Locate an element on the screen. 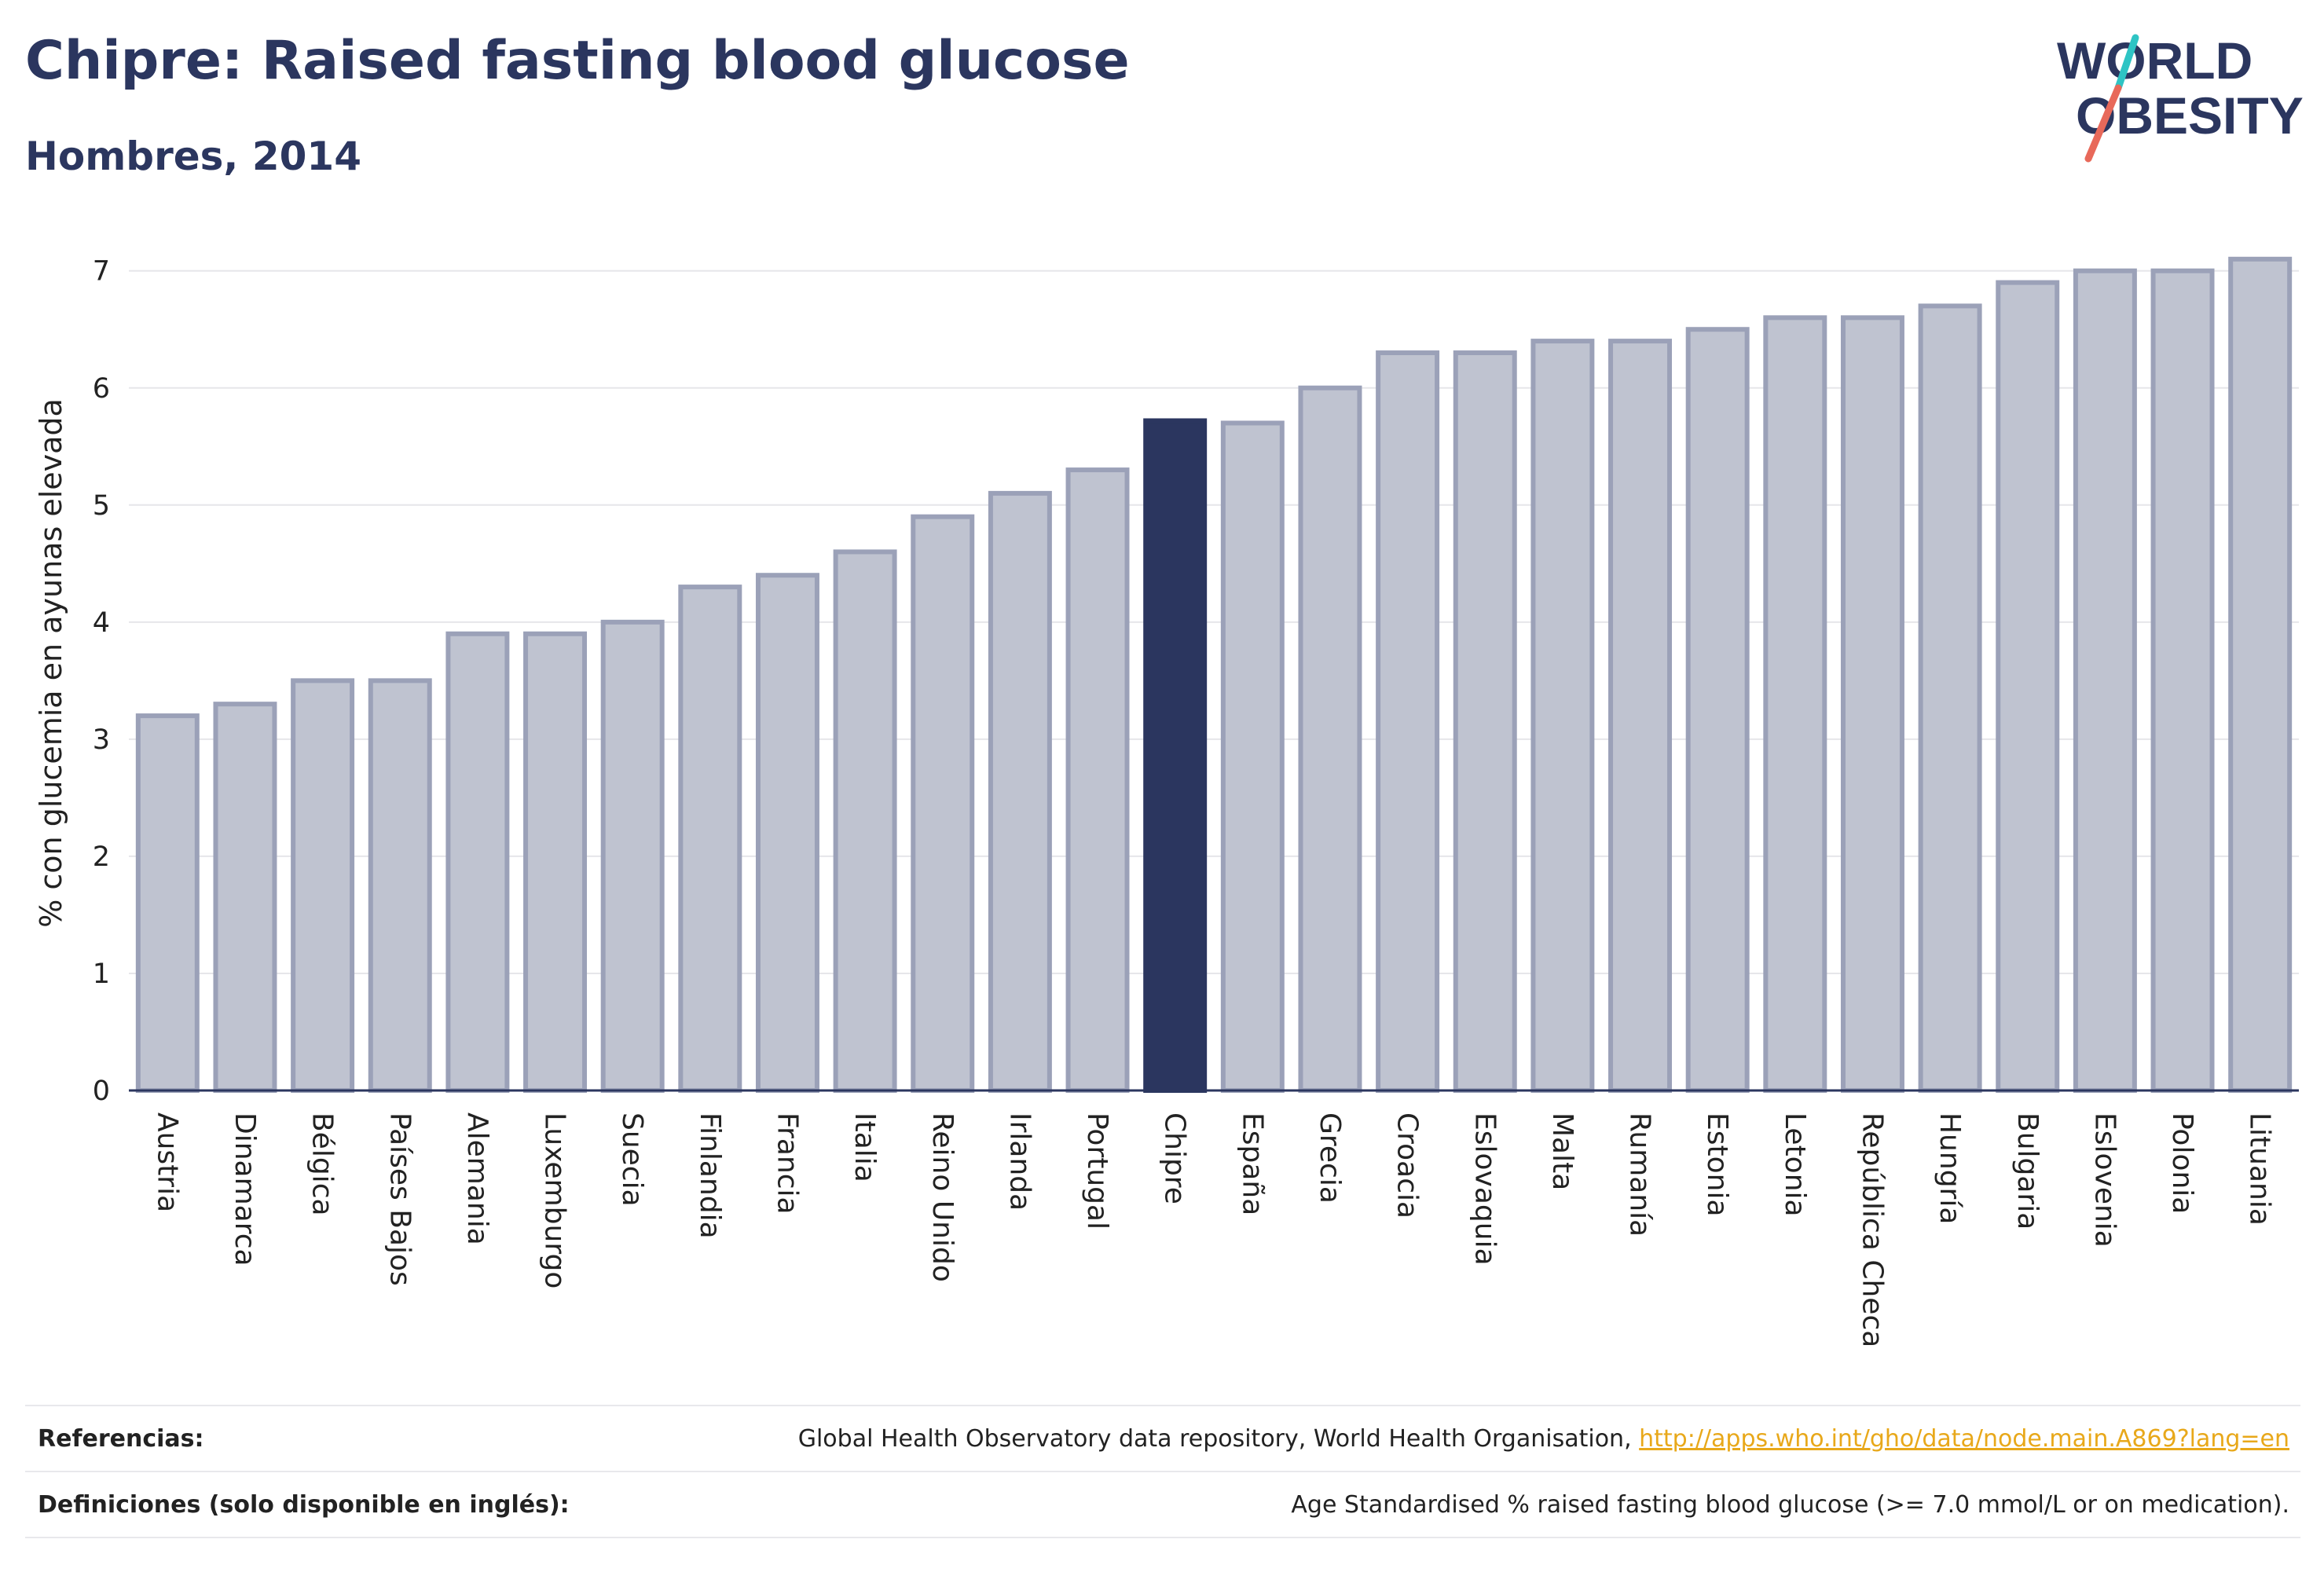 Image resolution: width=2324 pixels, height=1576 pixels. x-tick-label: Eslovaquia is located at coordinates (1484, 1189).